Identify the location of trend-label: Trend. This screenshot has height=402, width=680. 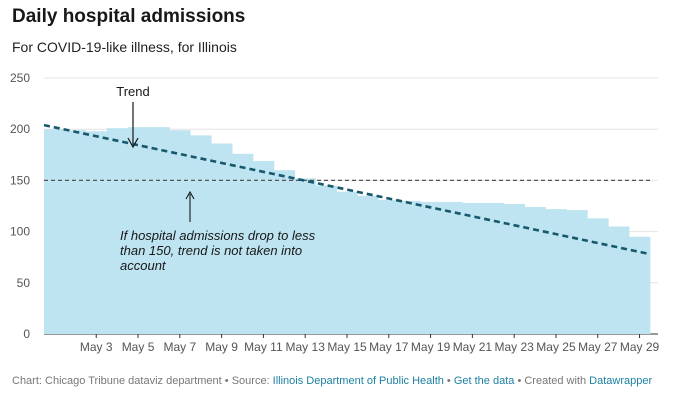
(132, 91).